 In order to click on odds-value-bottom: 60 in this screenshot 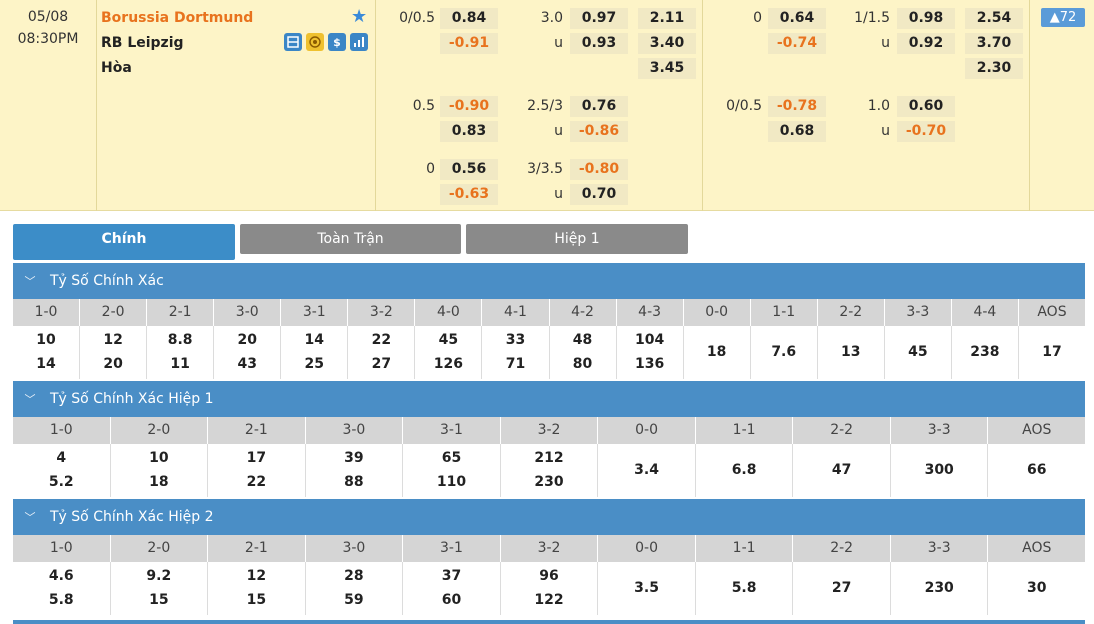, I will do `click(451, 600)`.